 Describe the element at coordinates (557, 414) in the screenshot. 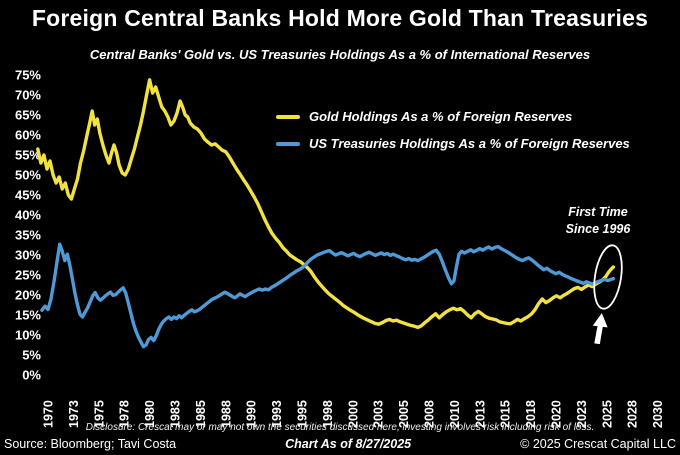

I see `x-tick-label: 2020` at that location.